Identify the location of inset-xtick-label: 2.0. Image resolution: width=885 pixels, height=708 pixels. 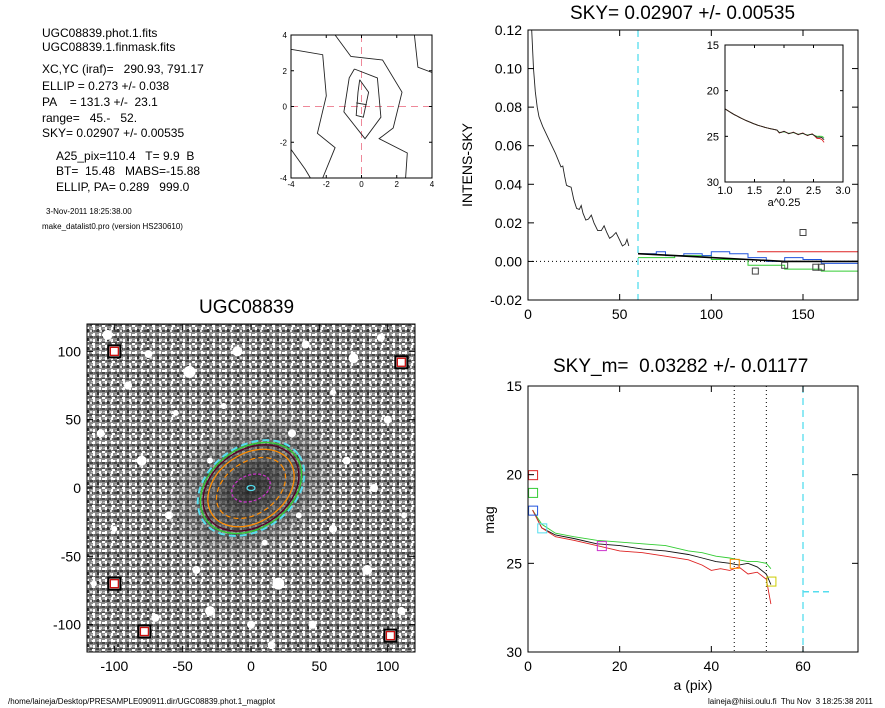
(783, 191).